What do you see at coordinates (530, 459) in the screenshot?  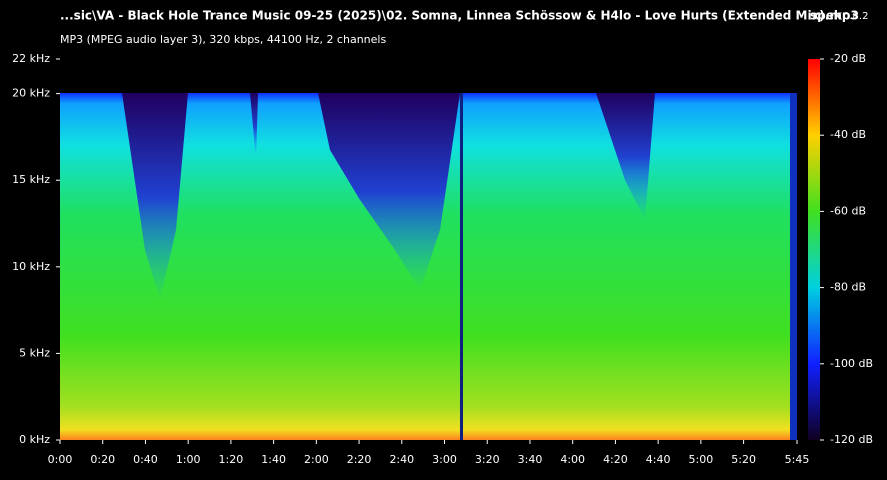 I see `x-tick-label: 3:40` at bounding box center [530, 459].